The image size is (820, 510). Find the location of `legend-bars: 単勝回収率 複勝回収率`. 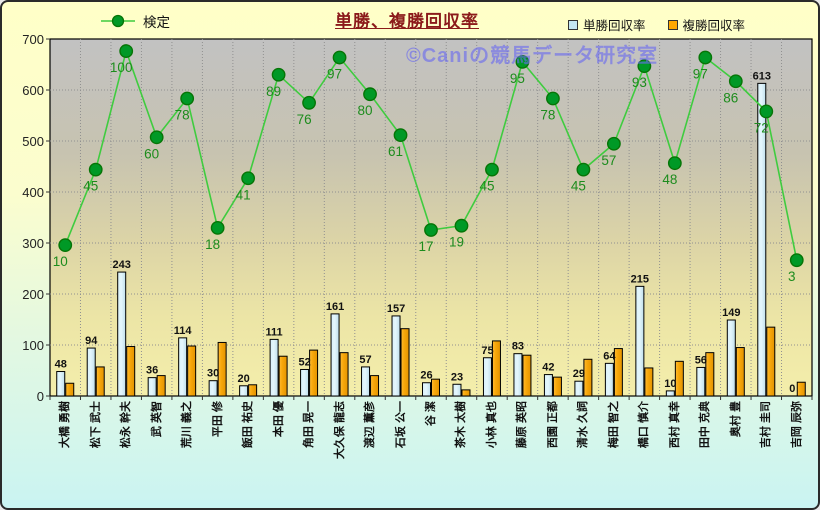

legend-bars: 単勝回収率 複勝回収率 is located at coordinates (656, 24).